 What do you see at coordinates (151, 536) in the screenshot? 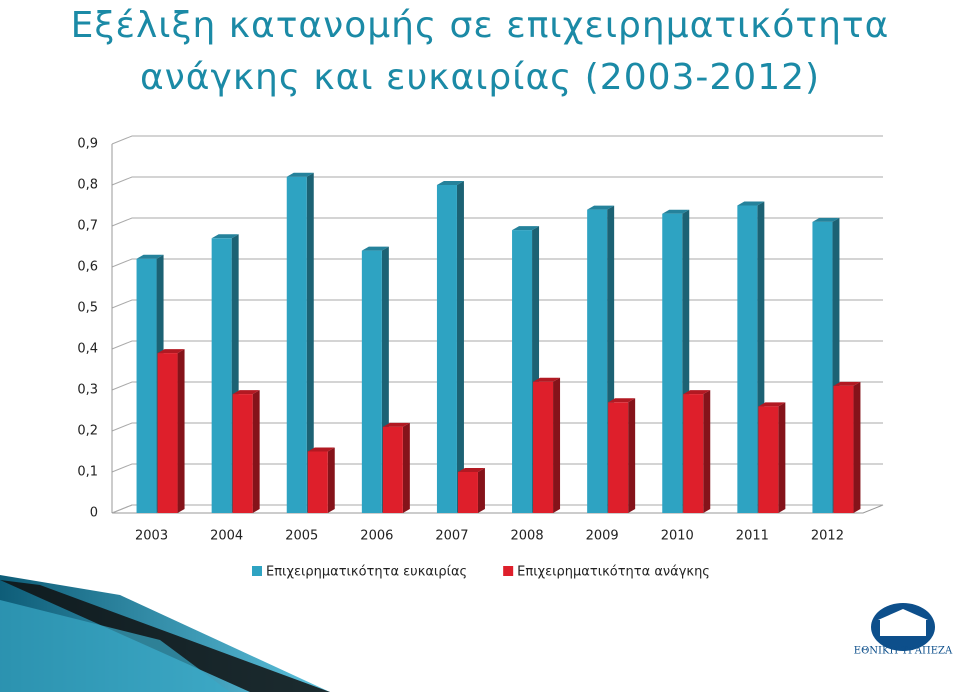
I see `x-tick-label: 2003` at bounding box center [151, 536].